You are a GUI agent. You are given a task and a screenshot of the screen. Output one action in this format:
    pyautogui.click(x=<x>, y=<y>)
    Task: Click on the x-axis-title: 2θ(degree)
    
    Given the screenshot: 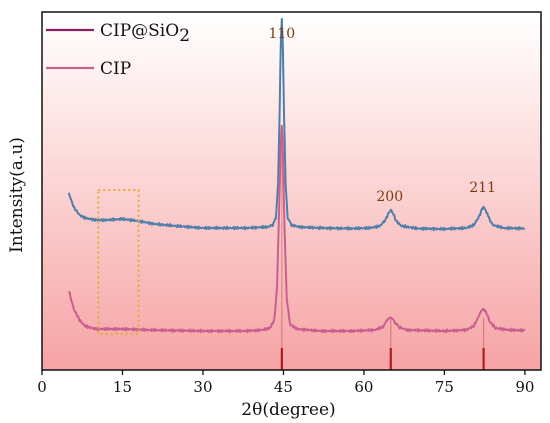 What is the action you would take?
    pyautogui.click(x=288, y=410)
    